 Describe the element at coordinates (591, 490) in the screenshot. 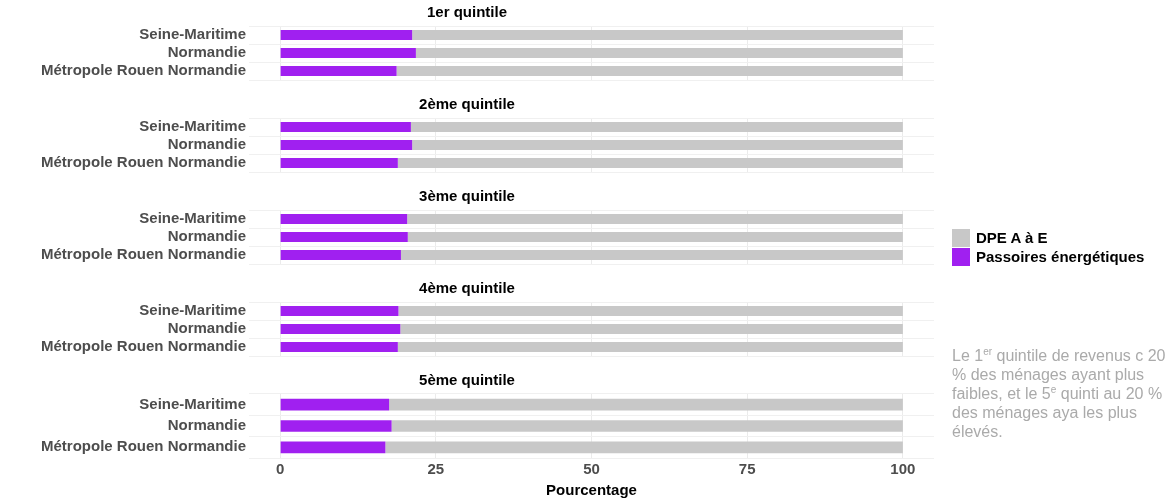

I see `x-axis-title: Pourcentage` at that location.